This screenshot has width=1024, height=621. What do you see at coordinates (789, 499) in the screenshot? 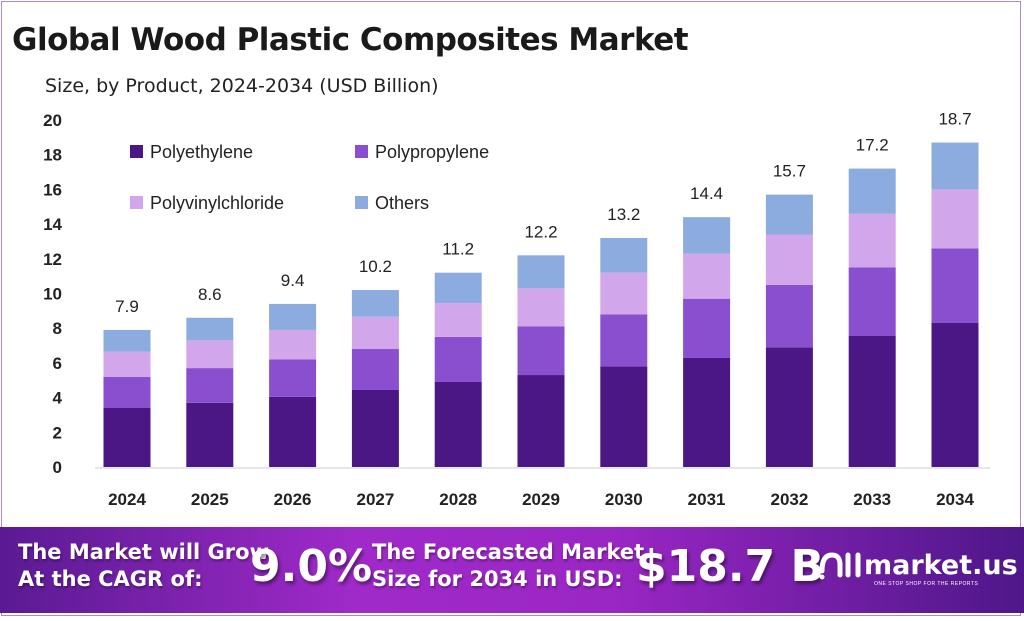
I see `x-tick-label: 2032` at bounding box center [789, 499].